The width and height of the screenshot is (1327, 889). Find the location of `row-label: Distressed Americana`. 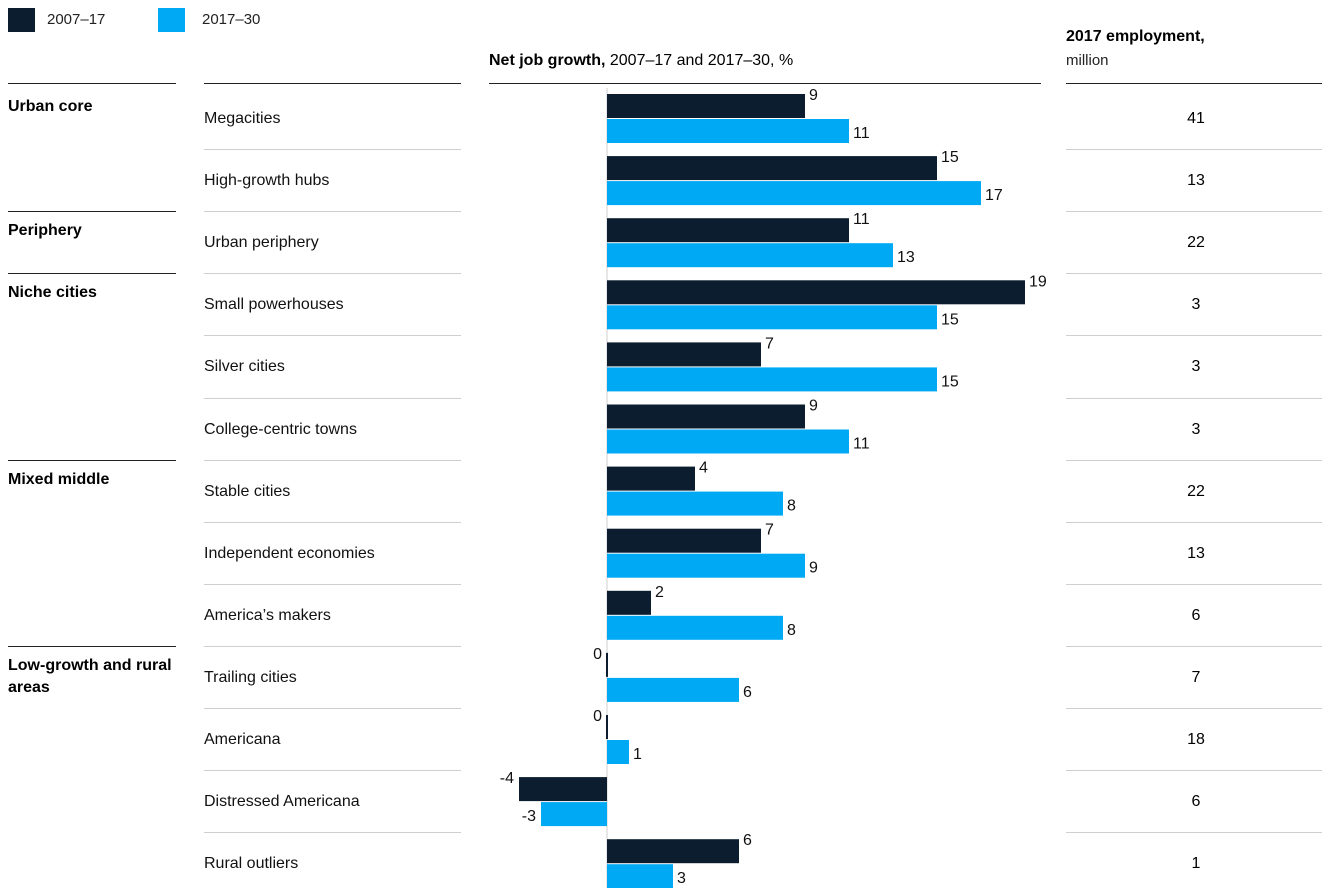

row-label: Distressed Americana is located at coordinates (282, 802).